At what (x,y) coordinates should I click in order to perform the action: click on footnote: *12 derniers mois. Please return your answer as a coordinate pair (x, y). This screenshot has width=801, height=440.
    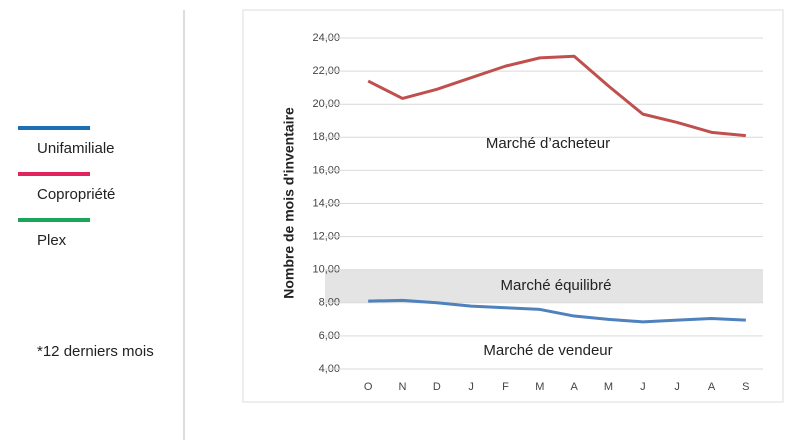
    Looking at the image, I should click on (95, 351).